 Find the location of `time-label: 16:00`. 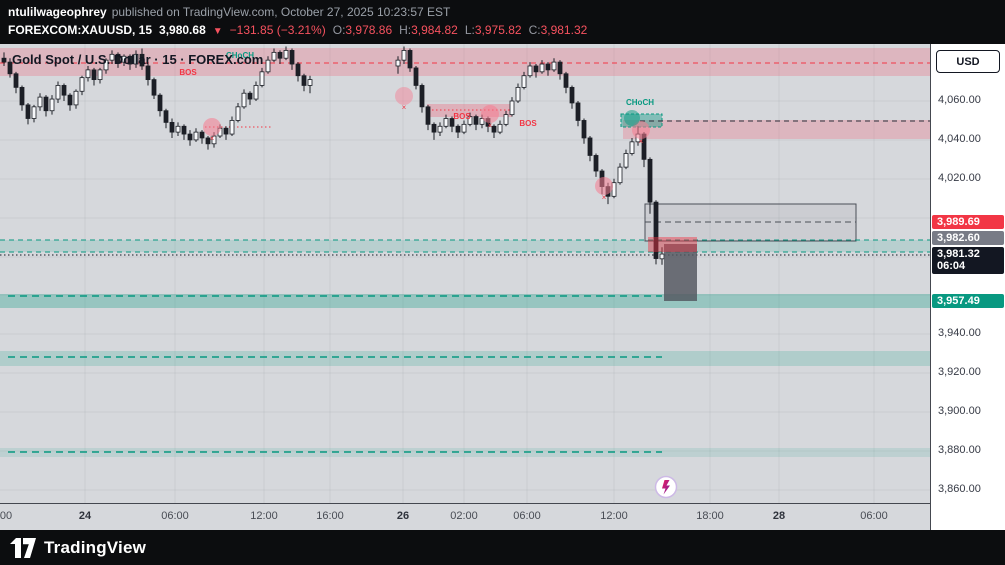

time-label: 16:00 is located at coordinates (330, 516).